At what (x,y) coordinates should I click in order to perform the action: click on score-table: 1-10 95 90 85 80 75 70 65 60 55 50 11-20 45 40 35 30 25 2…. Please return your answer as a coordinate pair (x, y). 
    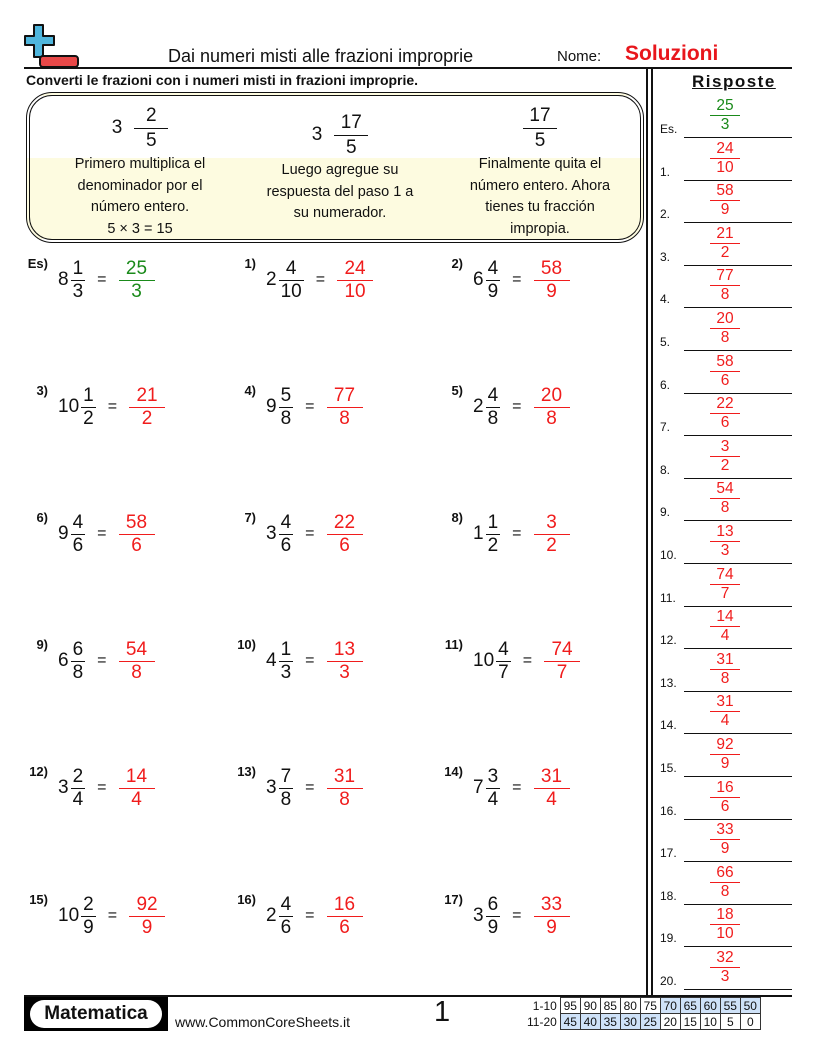
    Looking at the image, I should click on (643, 1013).